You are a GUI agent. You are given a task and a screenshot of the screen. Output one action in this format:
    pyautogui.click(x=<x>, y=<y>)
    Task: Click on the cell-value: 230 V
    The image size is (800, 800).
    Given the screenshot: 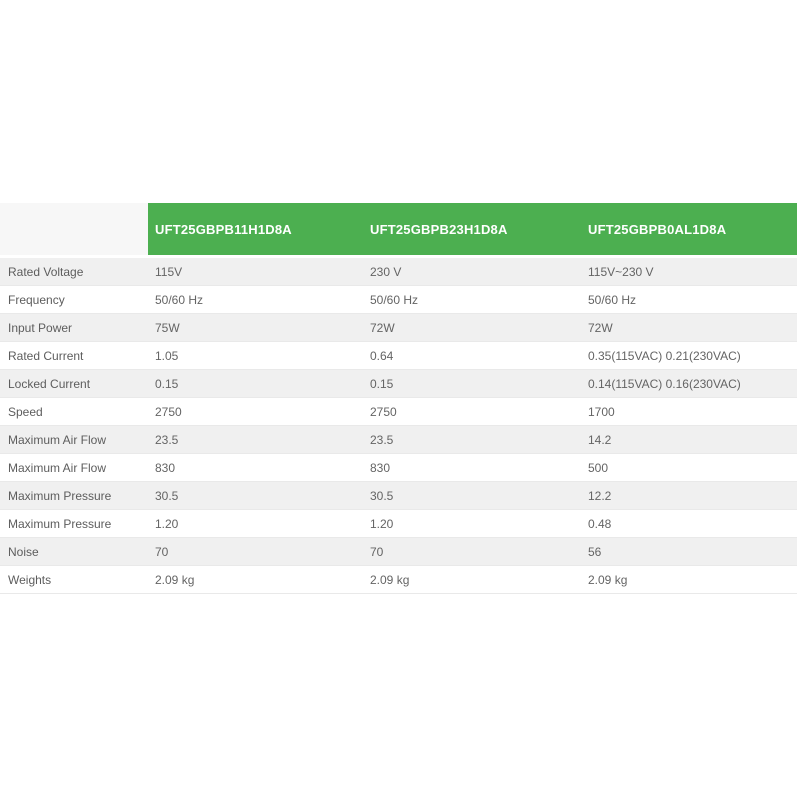 What is the action you would take?
    pyautogui.click(x=386, y=271)
    